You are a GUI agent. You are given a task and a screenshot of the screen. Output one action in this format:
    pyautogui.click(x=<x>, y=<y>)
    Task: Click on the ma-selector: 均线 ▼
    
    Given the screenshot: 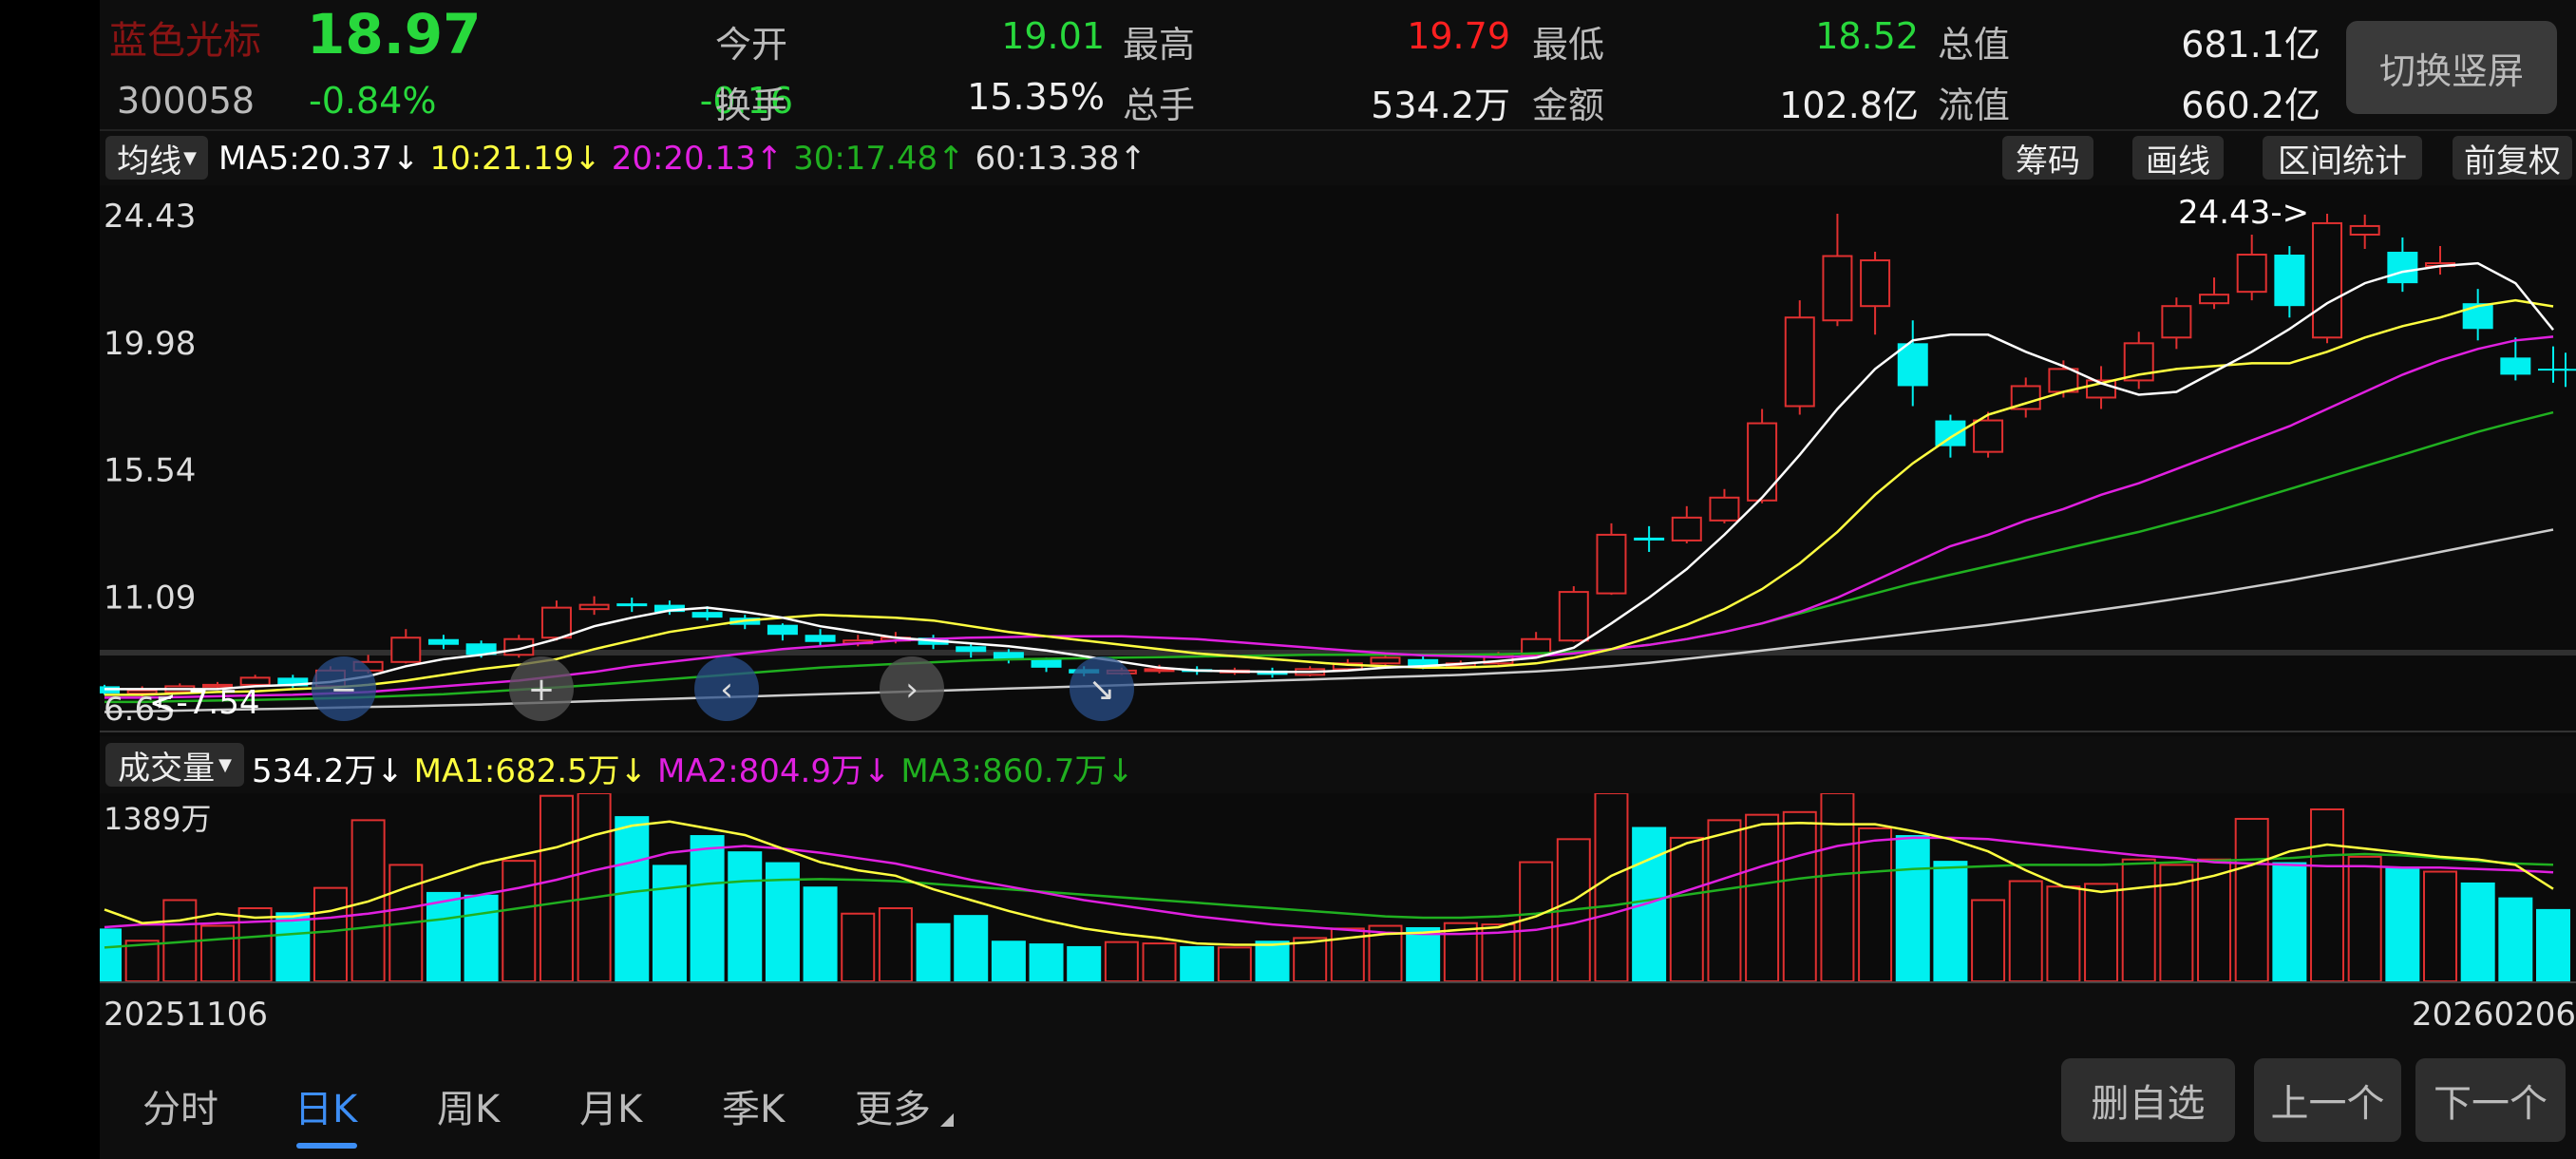 What is the action you would take?
    pyautogui.click(x=156, y=158)
    